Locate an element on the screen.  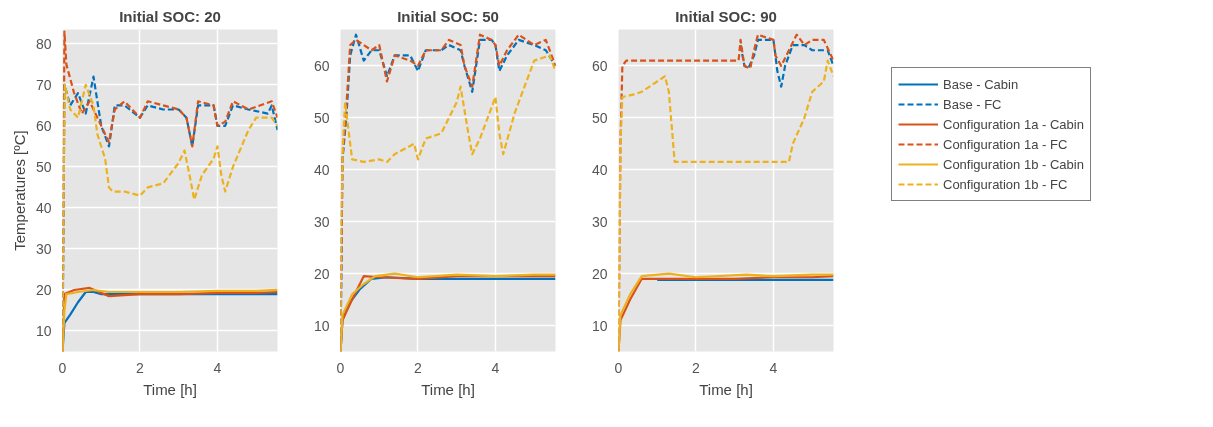
legend-label: Base - FC is located at coordinates (972, 104).